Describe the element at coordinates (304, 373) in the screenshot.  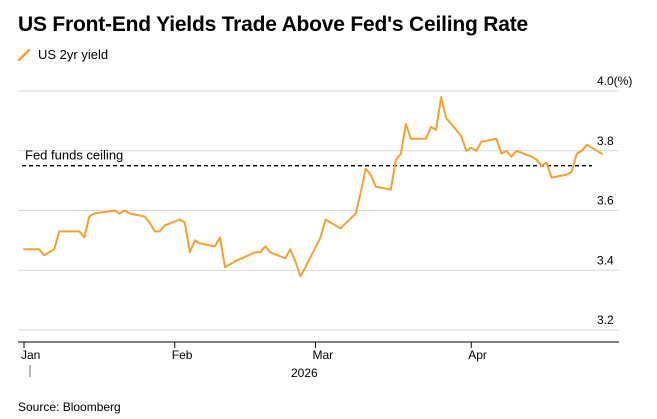
I see `x-year-label: 2026` at that location.